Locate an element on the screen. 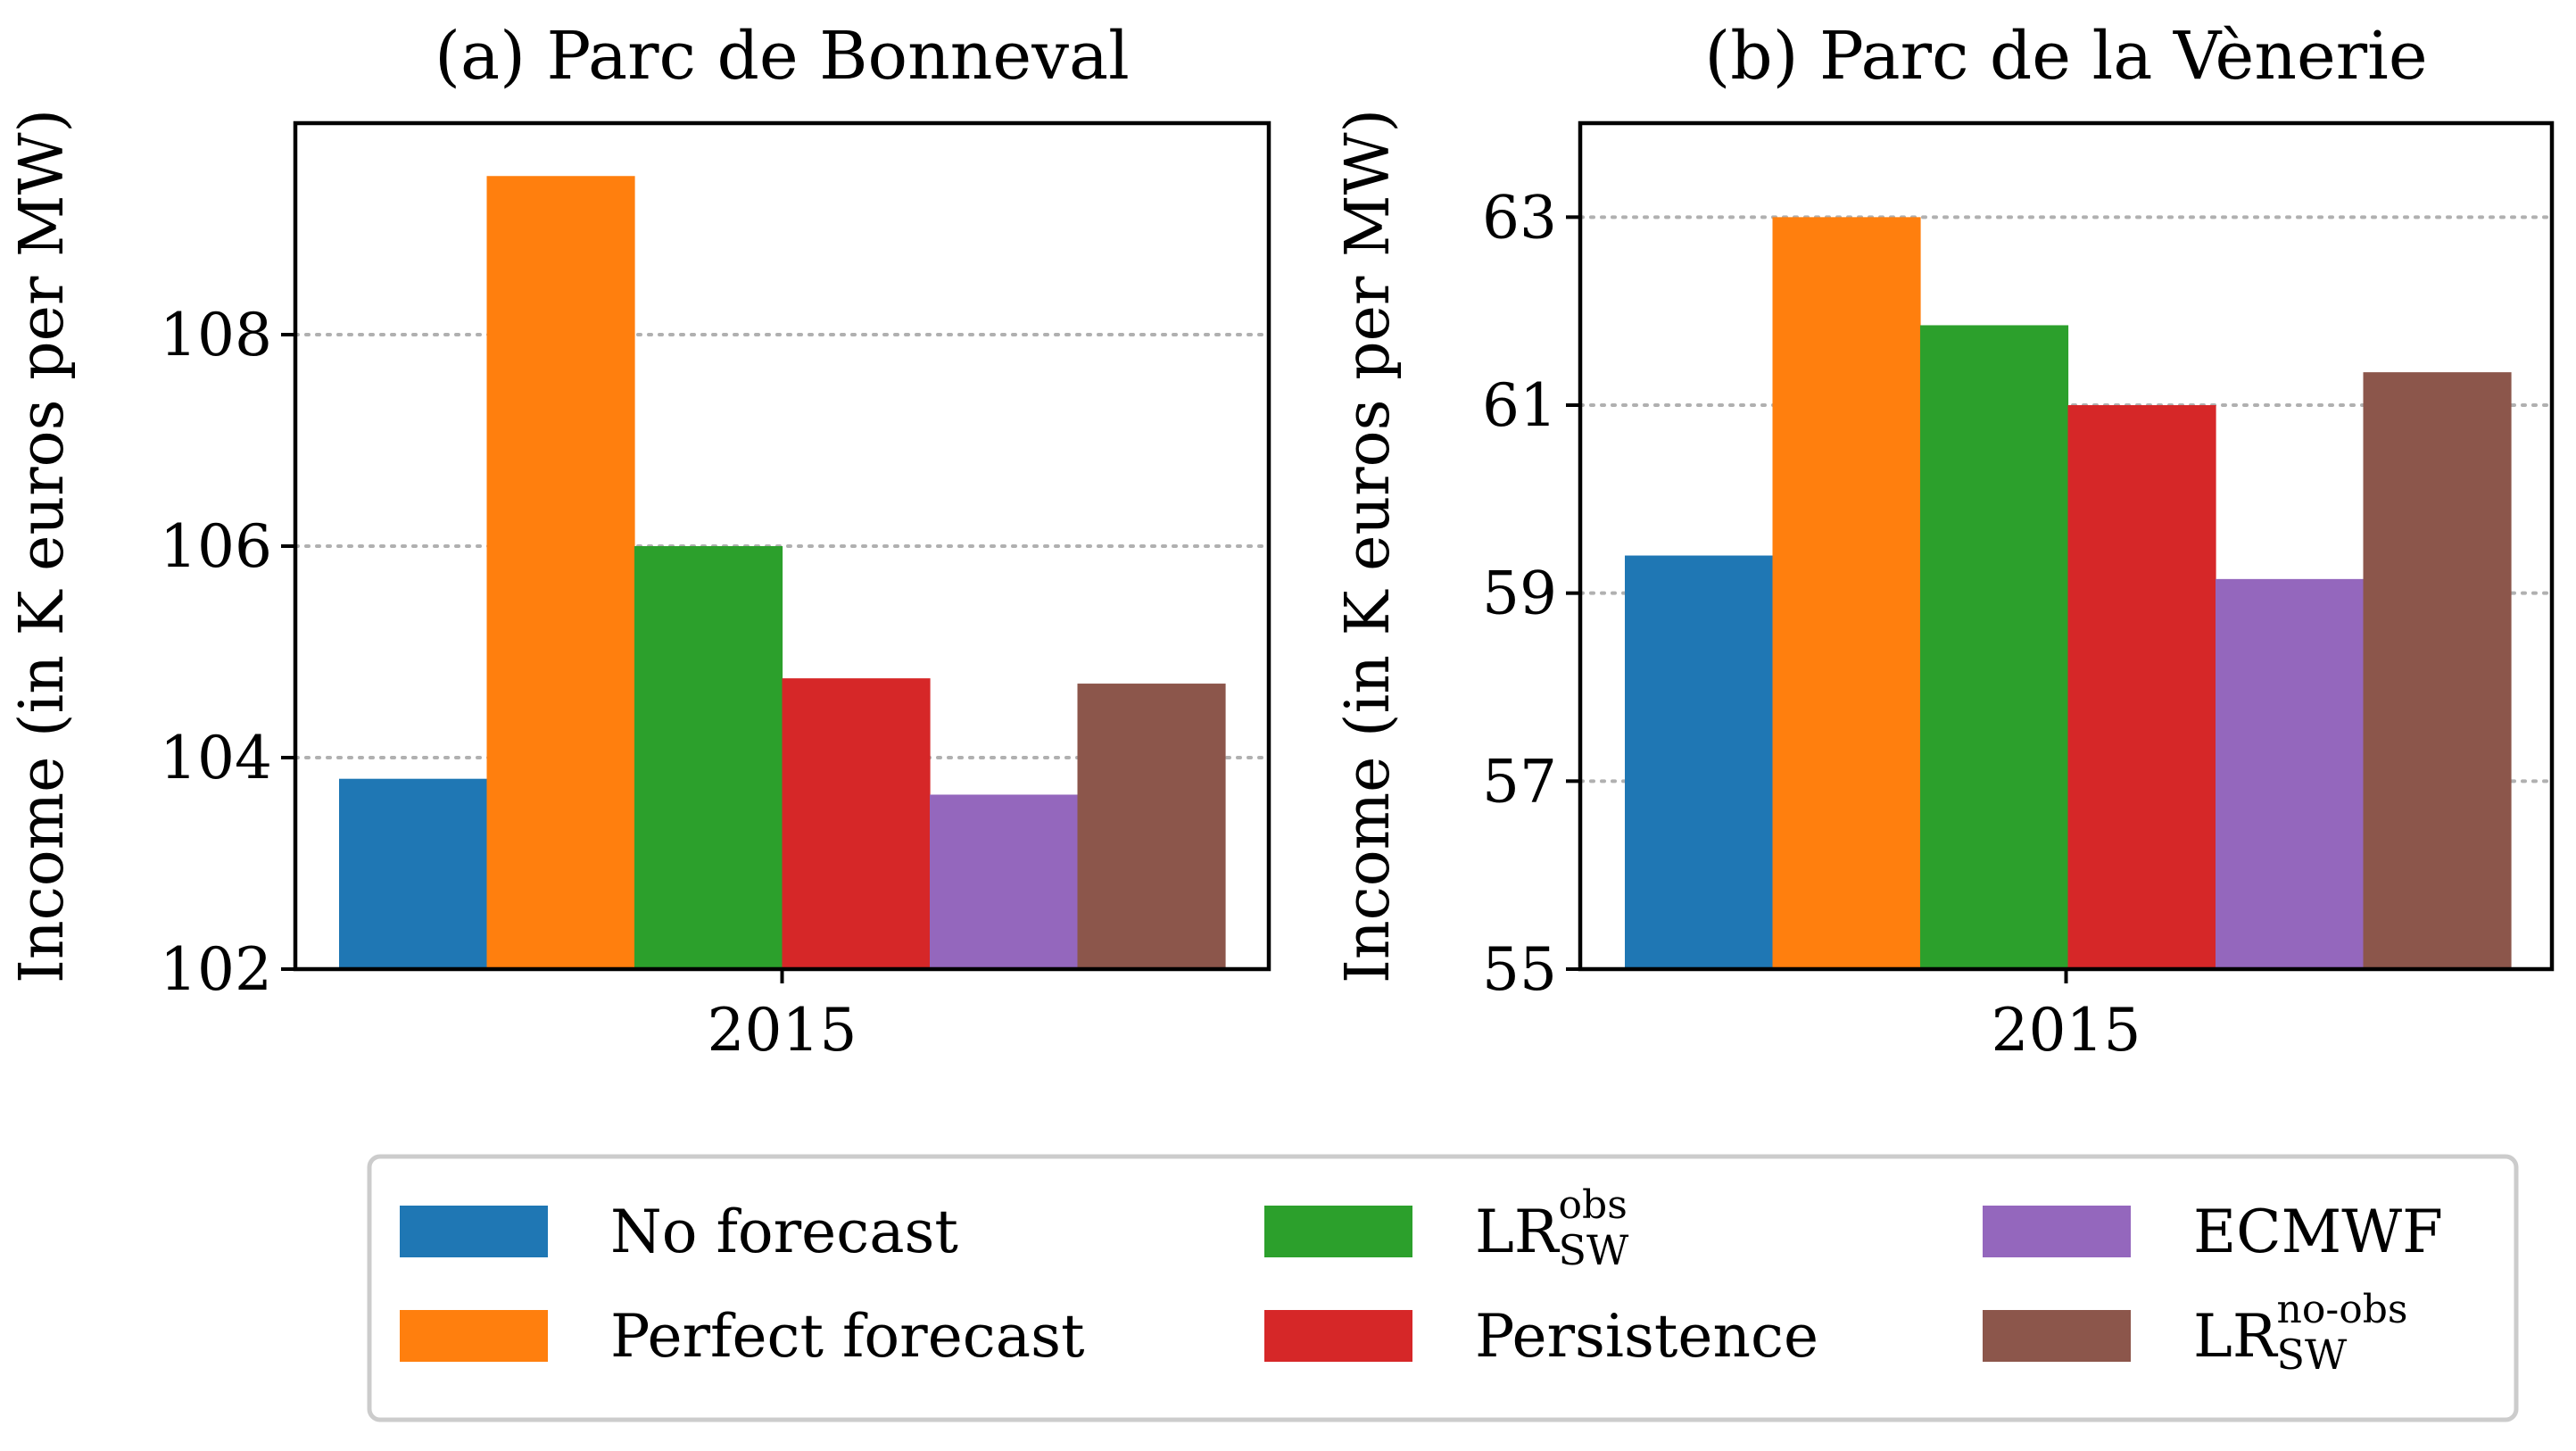 This screenshot has height=1451, width=2576. legend-item-5: ECMWF is located at coordinates (2213, 1232).